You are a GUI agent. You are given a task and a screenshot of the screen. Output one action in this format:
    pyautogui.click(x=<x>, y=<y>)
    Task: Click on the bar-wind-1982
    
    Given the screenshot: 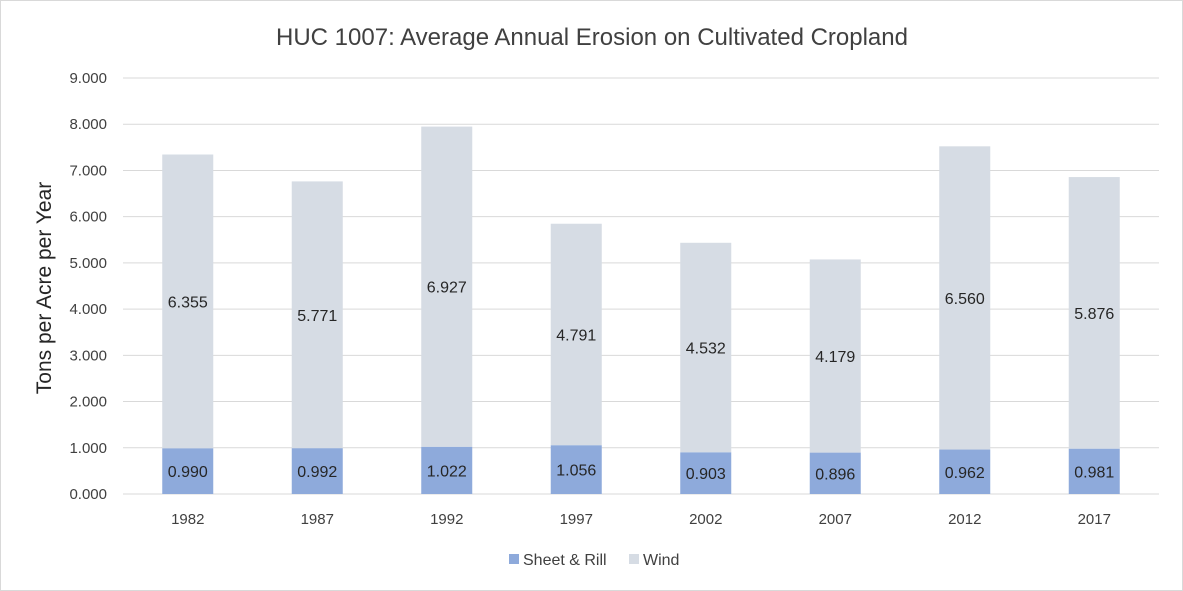 What is the action you would take?
    pyautogui.click(x=188, y=301)
    